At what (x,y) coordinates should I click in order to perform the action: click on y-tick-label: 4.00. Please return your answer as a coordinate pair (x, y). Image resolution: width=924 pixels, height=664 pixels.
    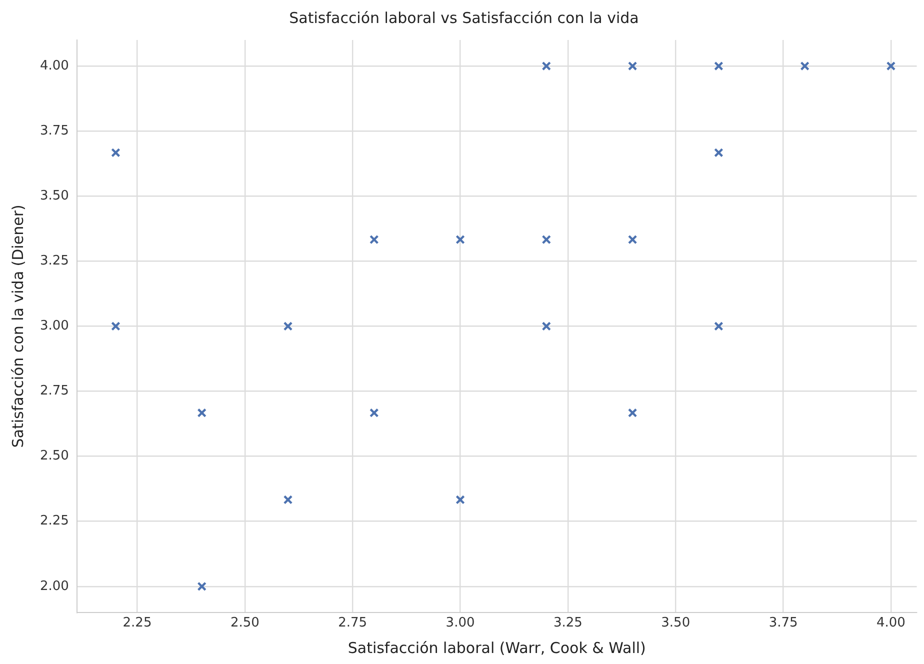
    Looking at the image, I should click on (54, 66).